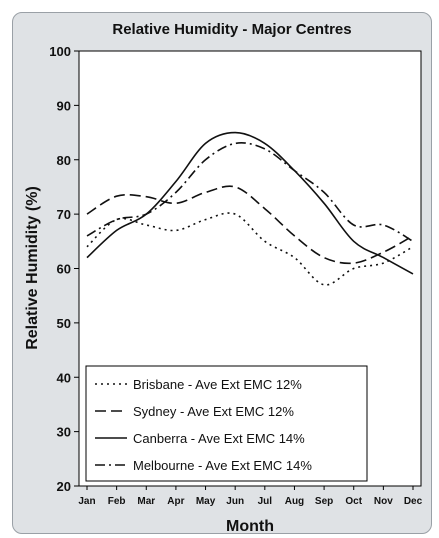  I want to click on series-line-melbourne, so click(250, 192).